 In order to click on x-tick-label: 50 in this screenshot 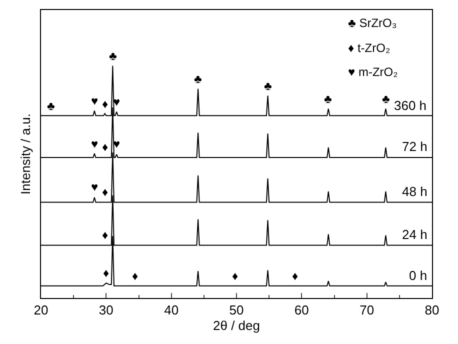, I will do `click(236, 310)`.